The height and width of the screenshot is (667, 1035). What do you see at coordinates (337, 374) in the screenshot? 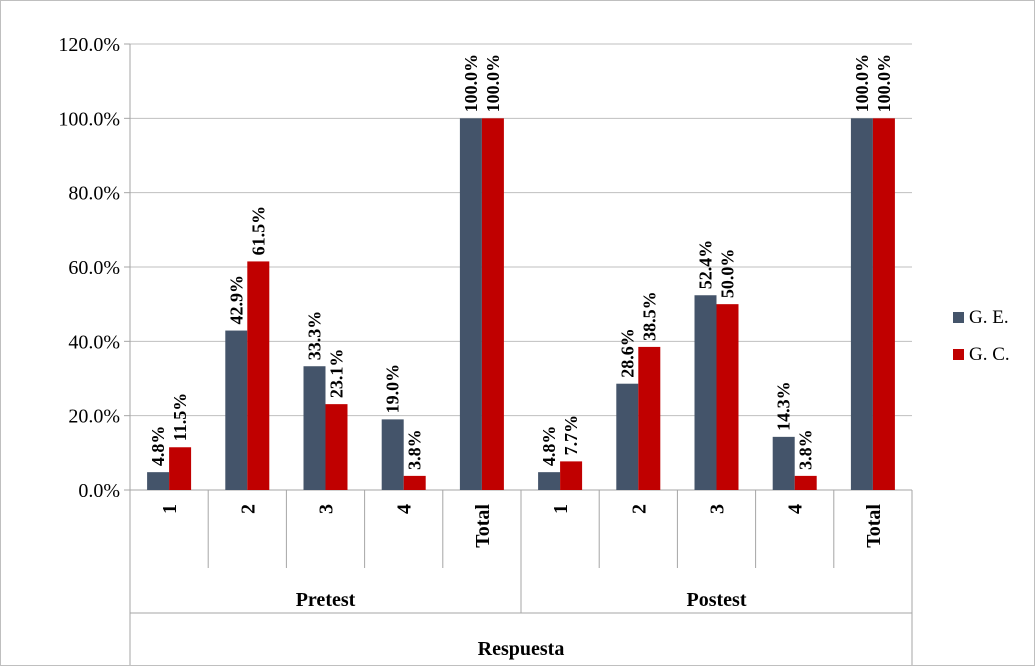
I see `data-label: 23.1%` at bounding box center [337, 374].